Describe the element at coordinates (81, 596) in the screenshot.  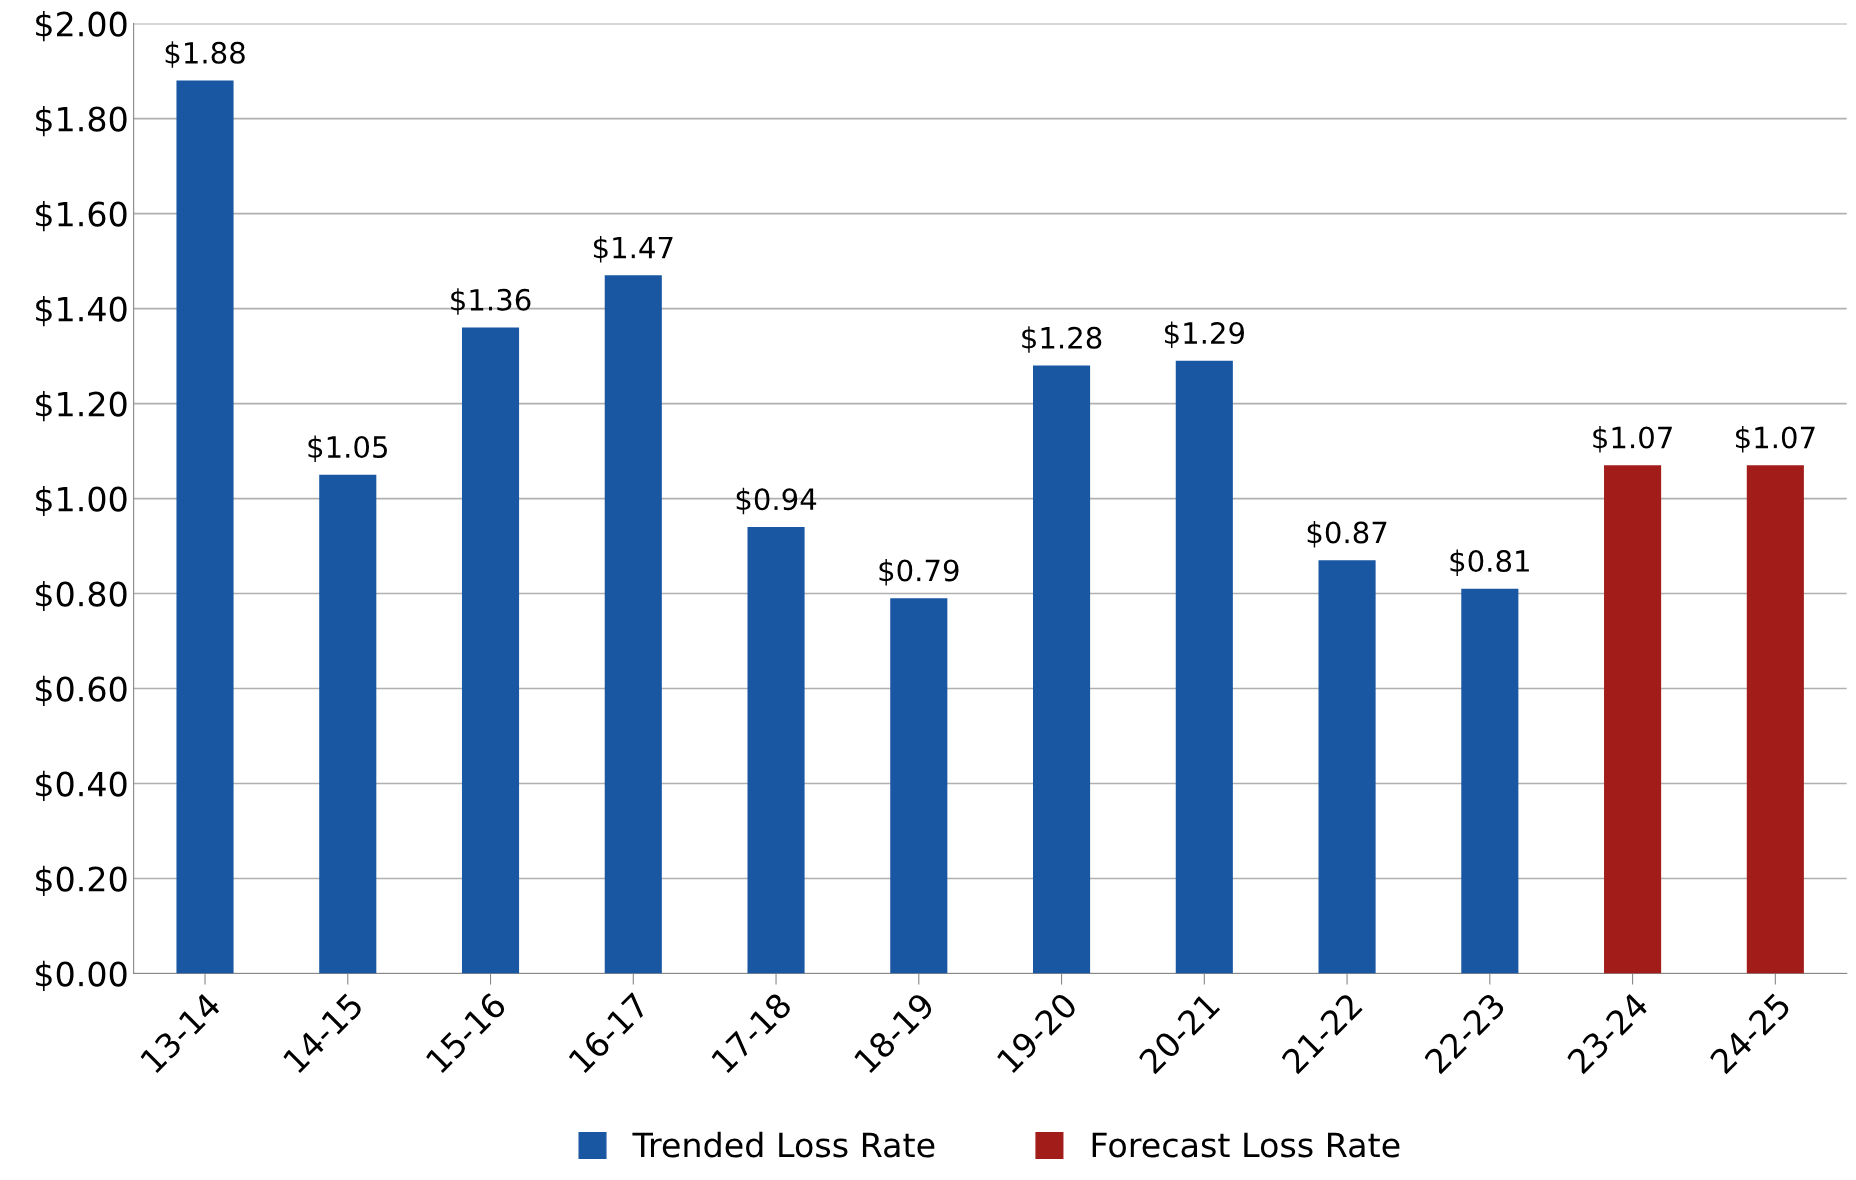
I see `y-tick-label: $0.80` at that location.